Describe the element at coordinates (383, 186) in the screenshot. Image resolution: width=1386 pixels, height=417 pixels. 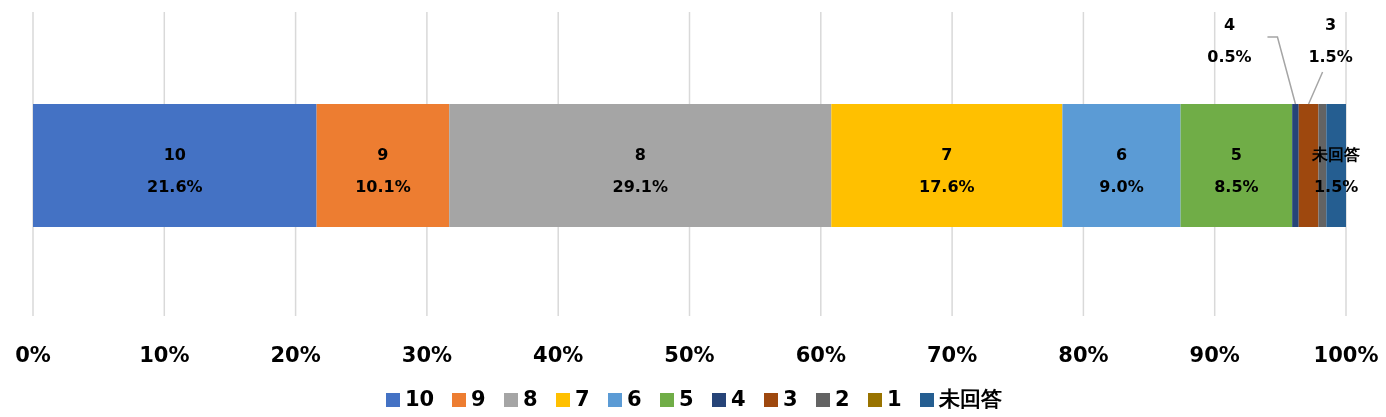
I see `data-label: 10.1%` at that location.